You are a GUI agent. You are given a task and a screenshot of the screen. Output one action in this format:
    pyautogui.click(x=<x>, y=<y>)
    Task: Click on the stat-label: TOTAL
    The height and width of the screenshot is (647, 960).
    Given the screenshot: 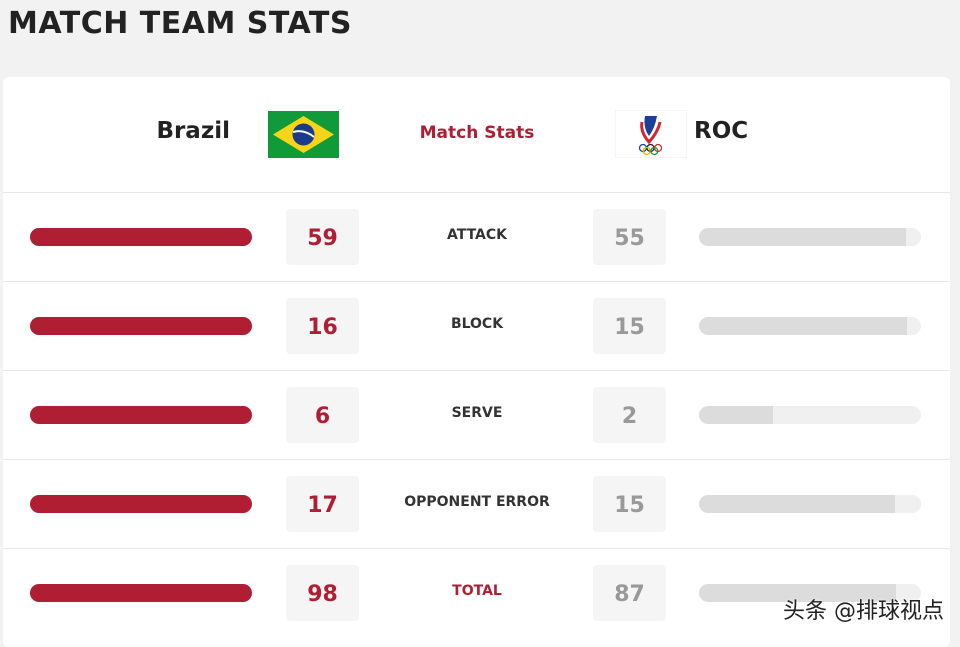 What is the action you would take?
    pyautogui.click(x=477, y=591)
    